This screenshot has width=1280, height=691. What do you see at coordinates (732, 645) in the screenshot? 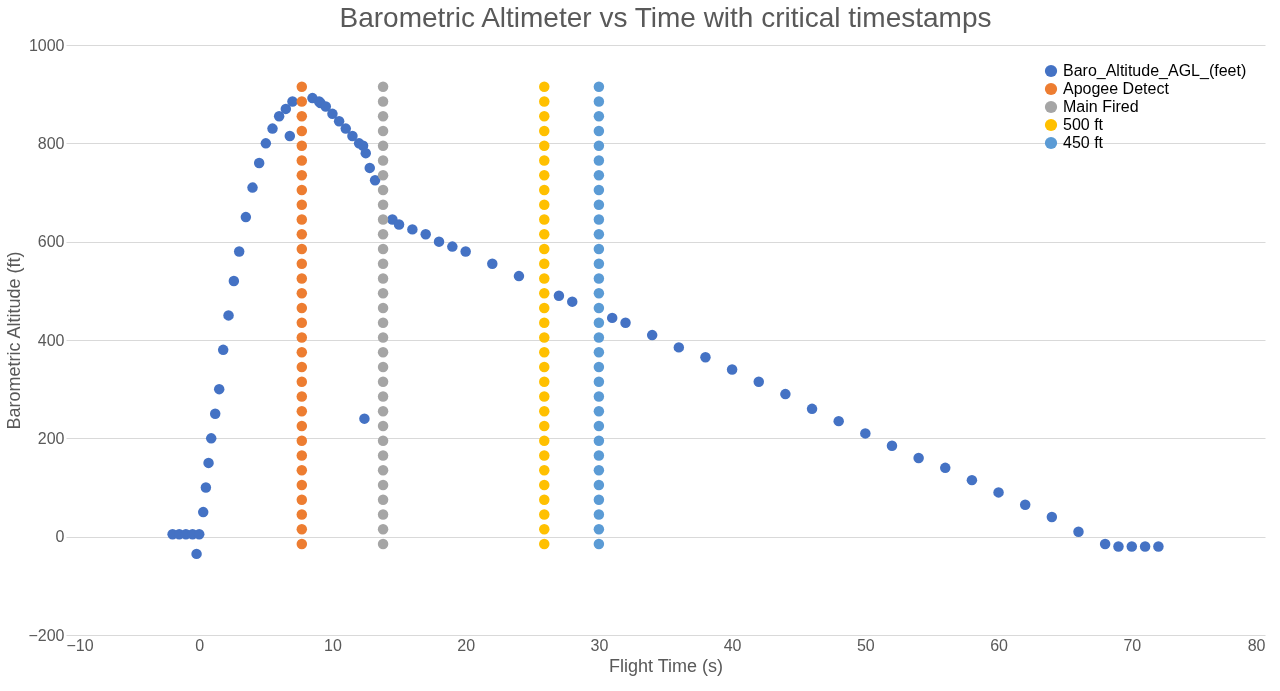
I see `x-tick-label: 40` at bounding box center [732, 645].